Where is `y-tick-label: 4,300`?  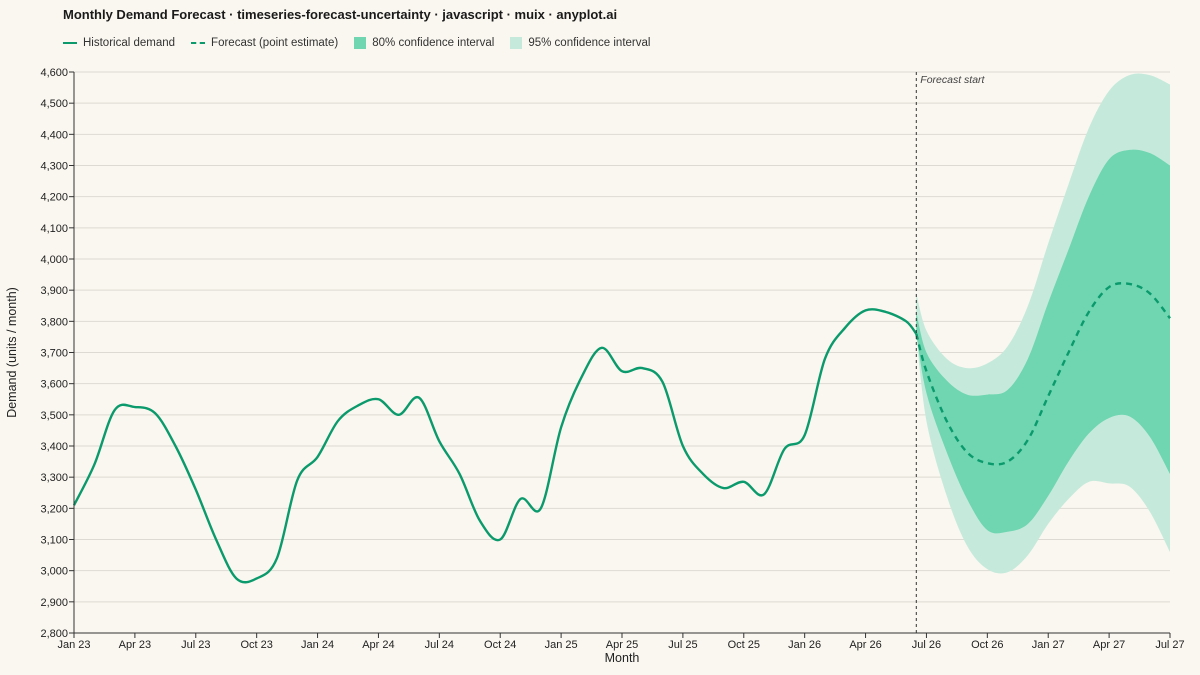
y-tick-label: 4,300 is located at coordinates (54, 167).